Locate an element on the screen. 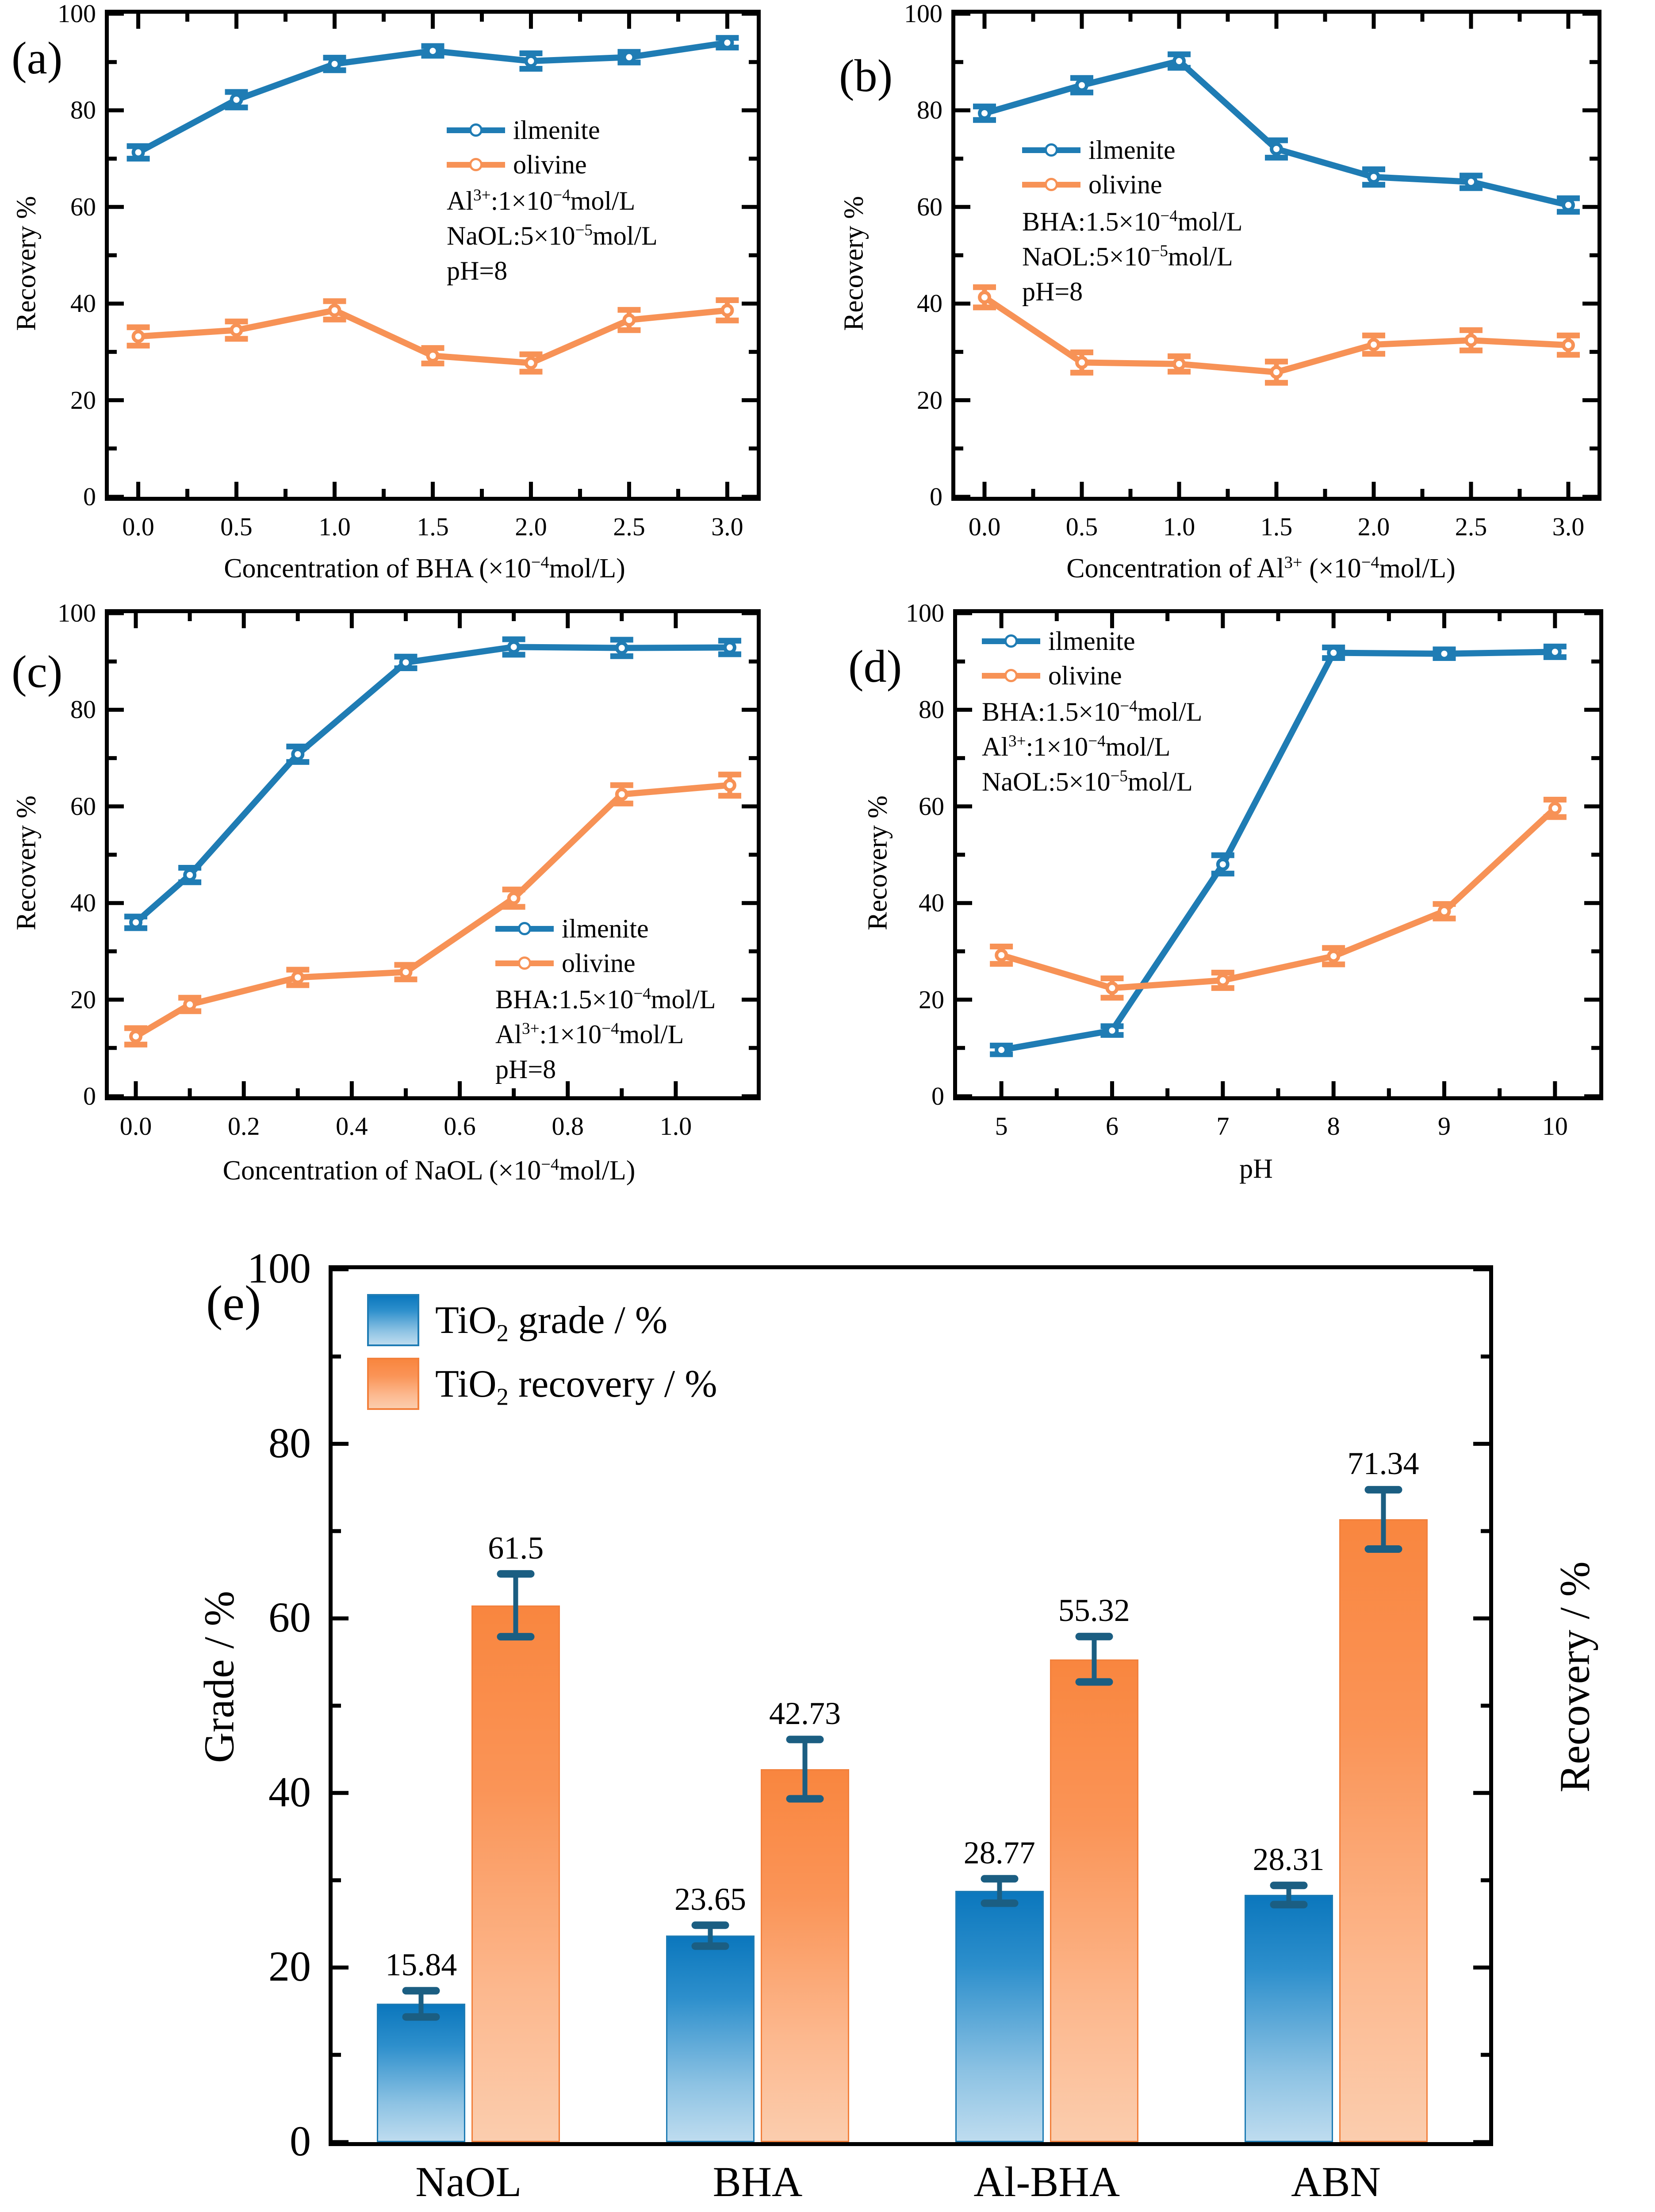 This screenshot has width=1655, height=2212. category-label: ABN is located at coordinates (1336, 2182).